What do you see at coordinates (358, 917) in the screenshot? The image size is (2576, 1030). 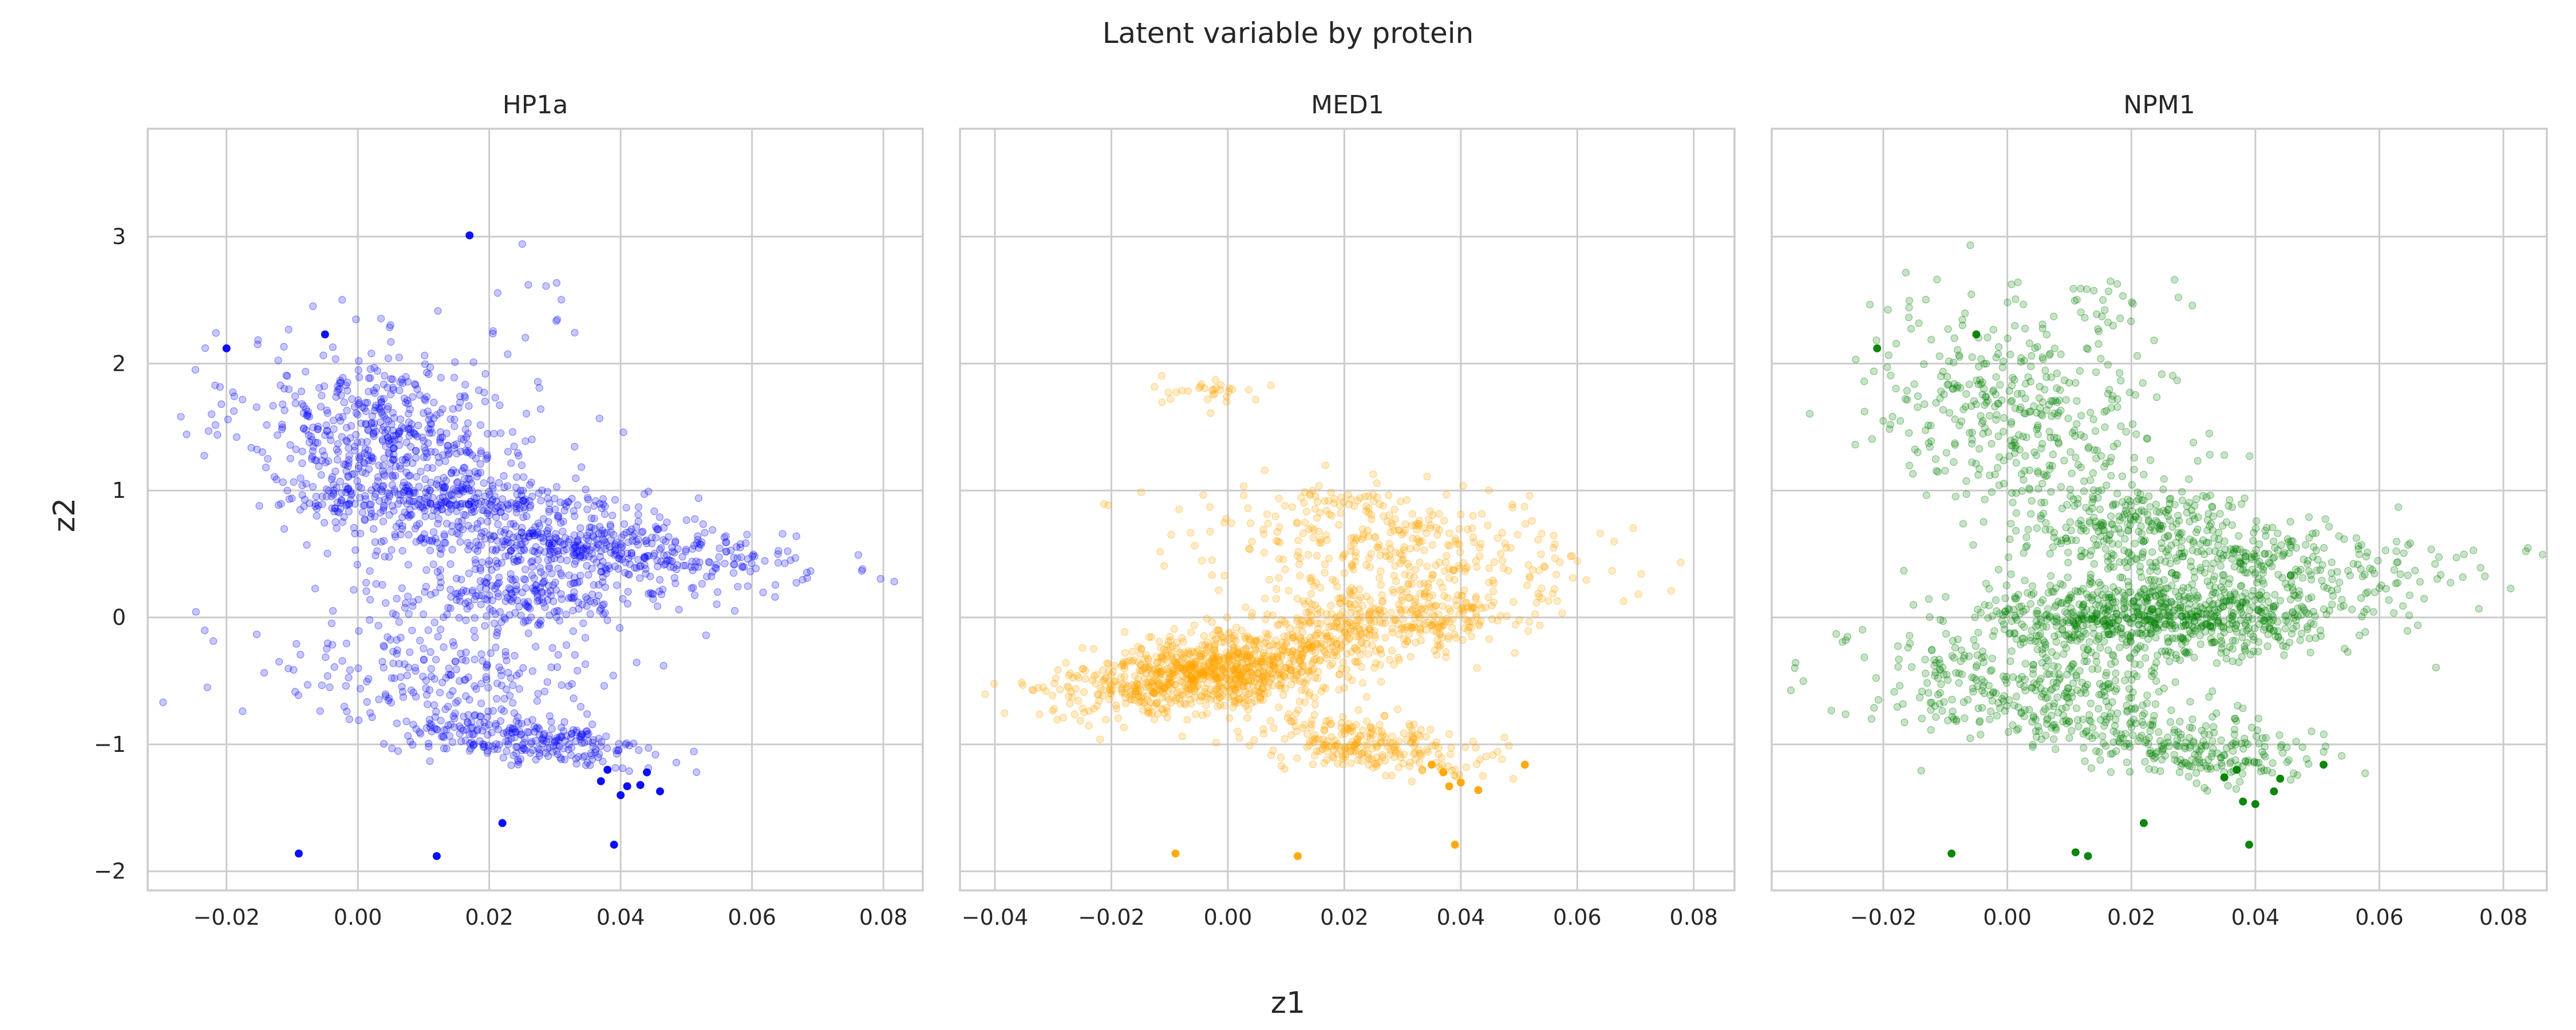 I see `x-tick-label: 0.00` at bounding box center [358, 917].